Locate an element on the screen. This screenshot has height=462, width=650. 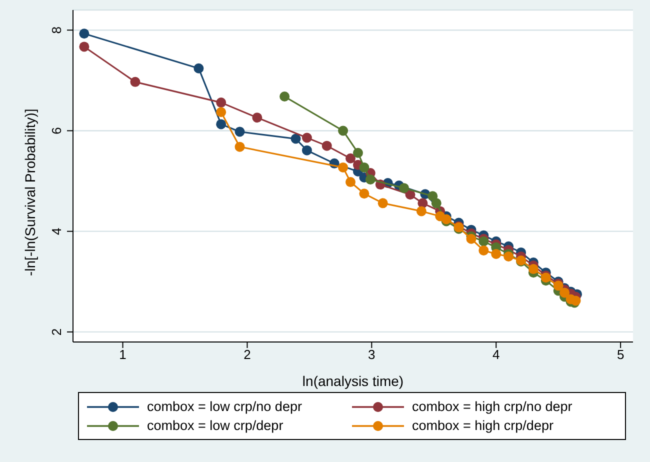
y-tick-label: 4 is located at coordinates (56, 231).